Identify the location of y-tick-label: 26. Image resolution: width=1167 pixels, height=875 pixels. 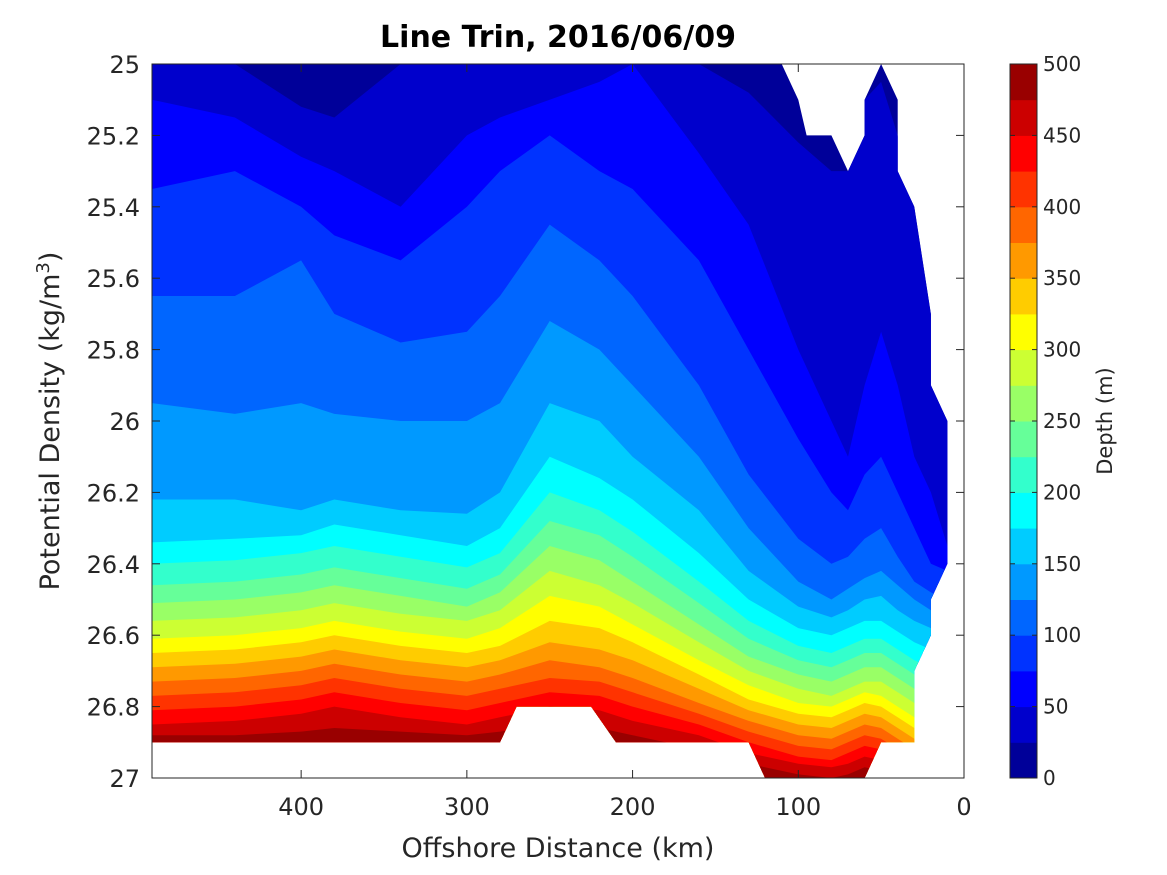
(124, 422).